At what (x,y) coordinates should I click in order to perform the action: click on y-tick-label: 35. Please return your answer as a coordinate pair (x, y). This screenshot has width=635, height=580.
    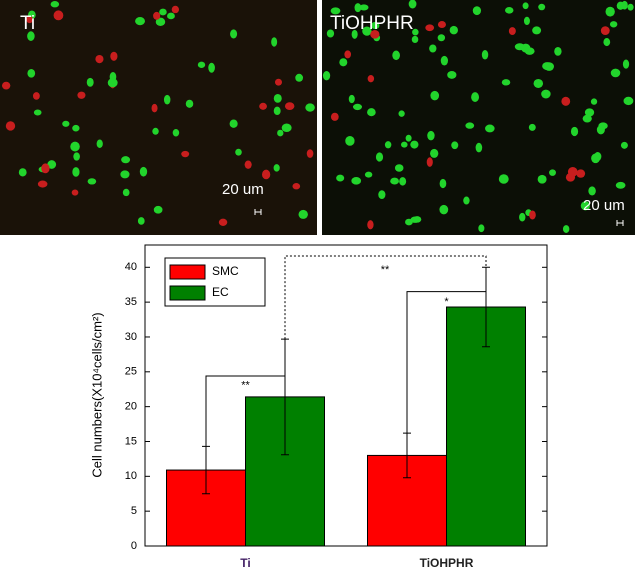
    Looking at the image, I should click on (131, 302).